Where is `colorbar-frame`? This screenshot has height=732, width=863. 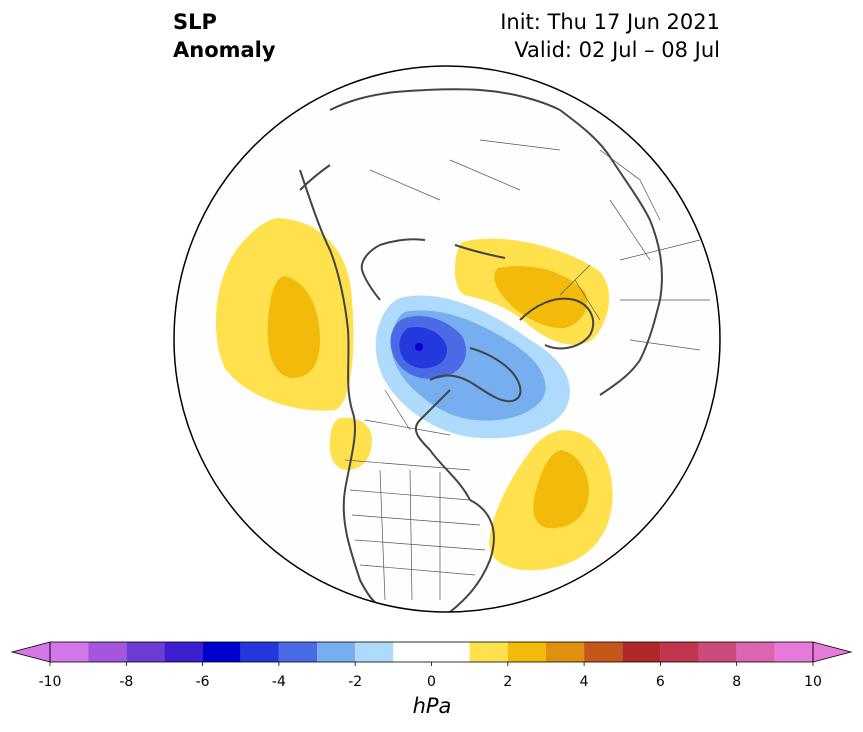 colorbar-frame is located at coordinates (431, 652).